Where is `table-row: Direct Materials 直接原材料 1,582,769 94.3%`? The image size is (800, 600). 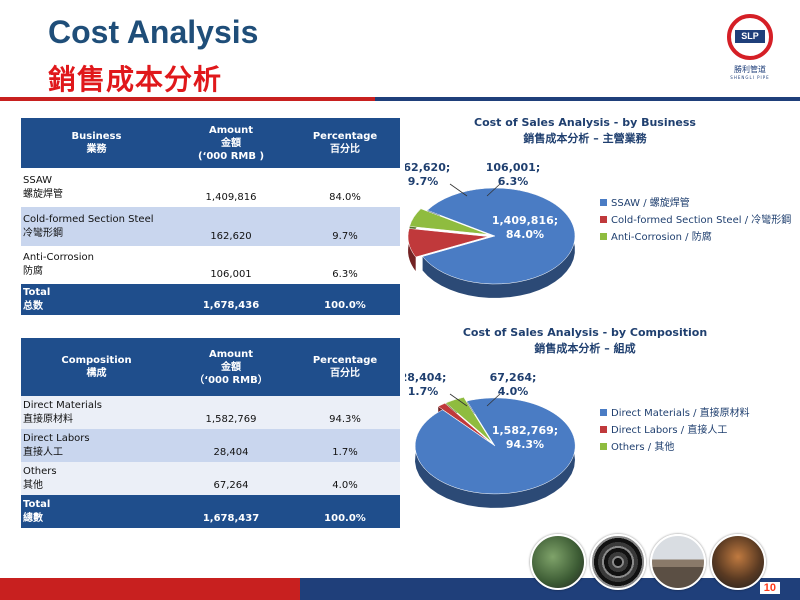
table-row: Direct Materials 直接原材料 1,582,769 94.3% is located at coordinates (210, 412).